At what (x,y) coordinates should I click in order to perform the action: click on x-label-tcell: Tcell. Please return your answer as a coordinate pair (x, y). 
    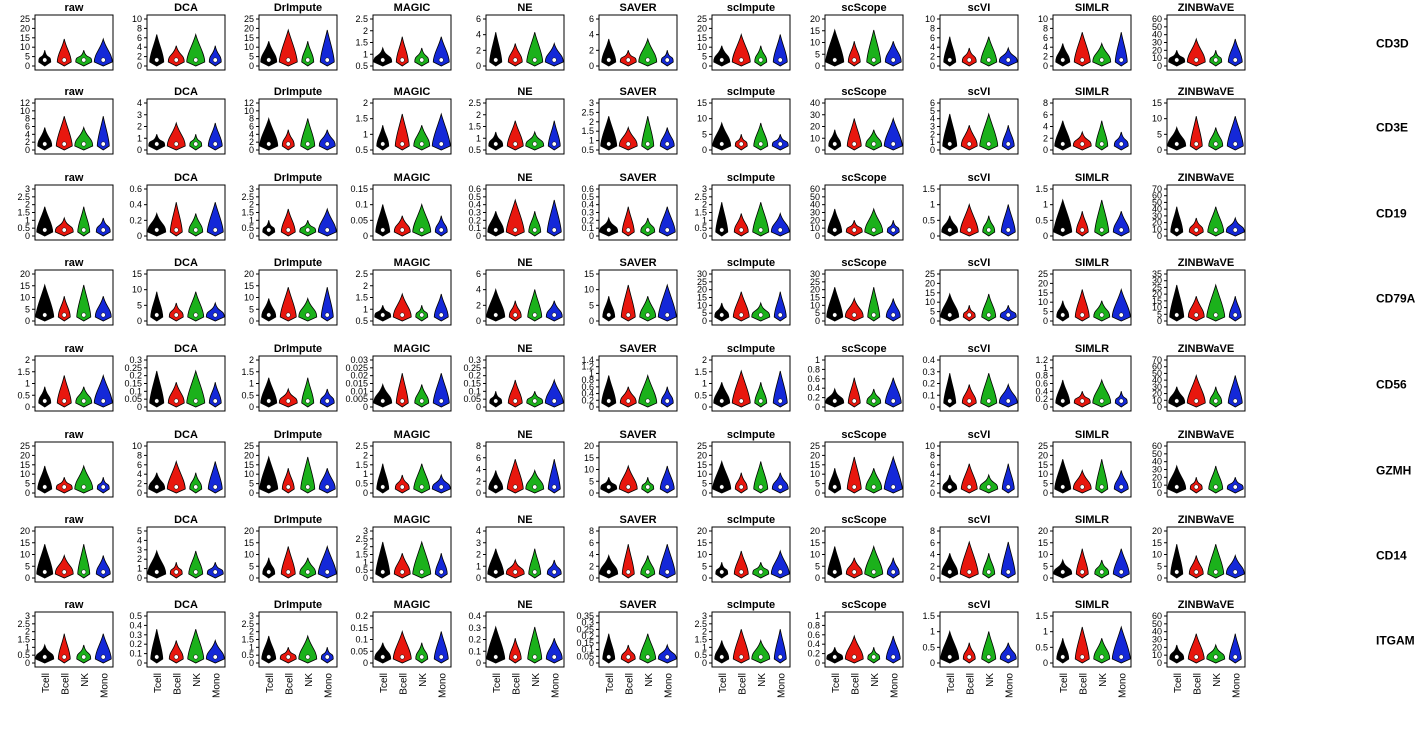
    Looking at the image, I should click on (836, 683).